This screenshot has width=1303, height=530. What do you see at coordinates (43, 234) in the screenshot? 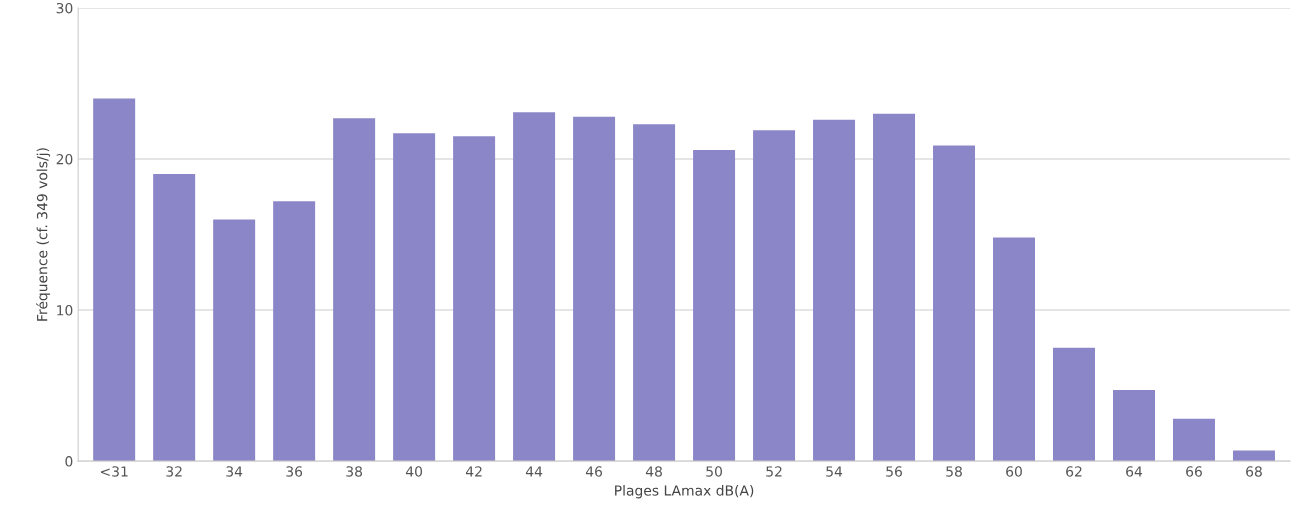
I see `y-axis-title: Fréquence (cf. 349 vols/j)` at bounding box center [43, 234].